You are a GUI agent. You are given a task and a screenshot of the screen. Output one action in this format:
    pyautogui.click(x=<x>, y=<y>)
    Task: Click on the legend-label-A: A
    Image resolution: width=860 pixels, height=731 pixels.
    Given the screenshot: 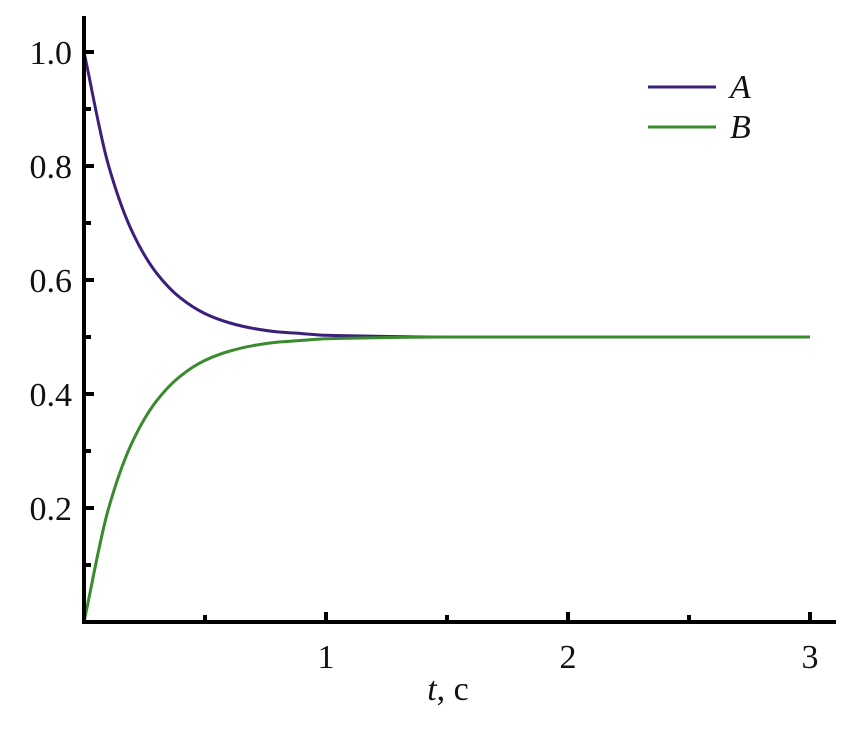 What is the action you would take?
    pyautogui.click(x=739, y=87)
    